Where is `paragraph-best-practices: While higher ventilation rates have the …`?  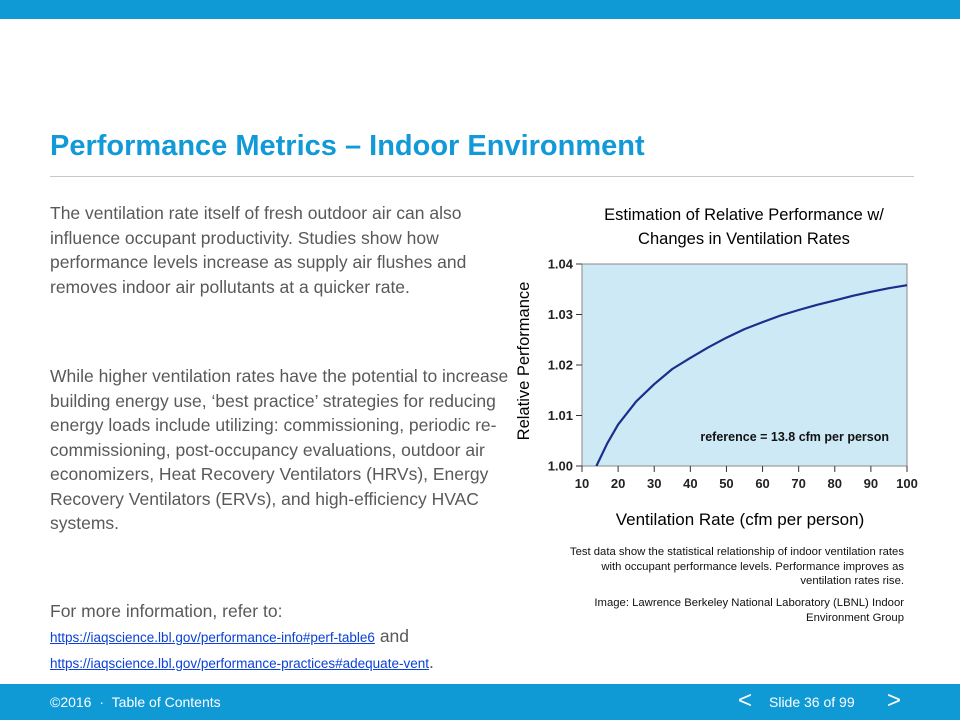 paragraph-best-practices: While higher ventilation rates have the … is located at coordinates (279, 449).